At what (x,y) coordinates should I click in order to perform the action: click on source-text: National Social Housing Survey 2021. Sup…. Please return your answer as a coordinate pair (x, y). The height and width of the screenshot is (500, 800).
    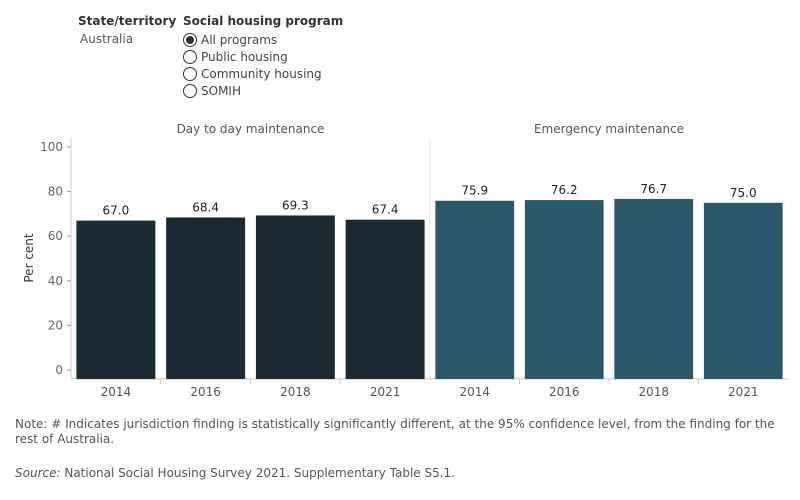
    Looking at the image, I should click on (257, 473).